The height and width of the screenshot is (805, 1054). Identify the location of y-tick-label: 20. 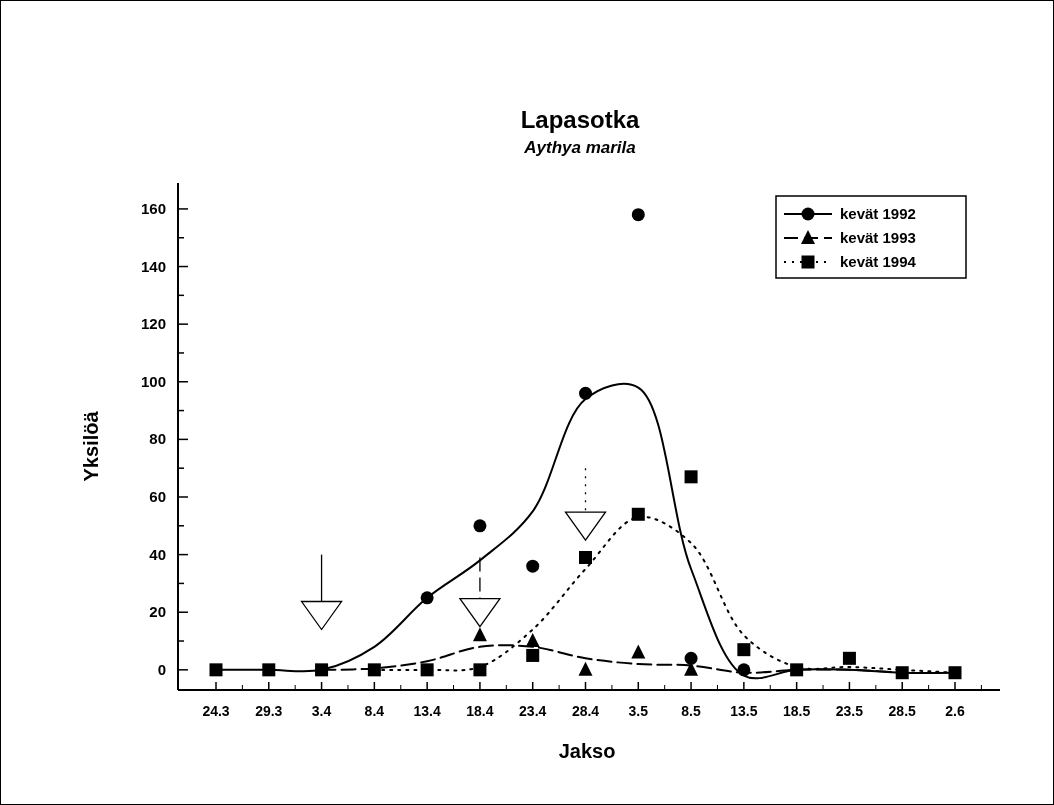
(157, 612).